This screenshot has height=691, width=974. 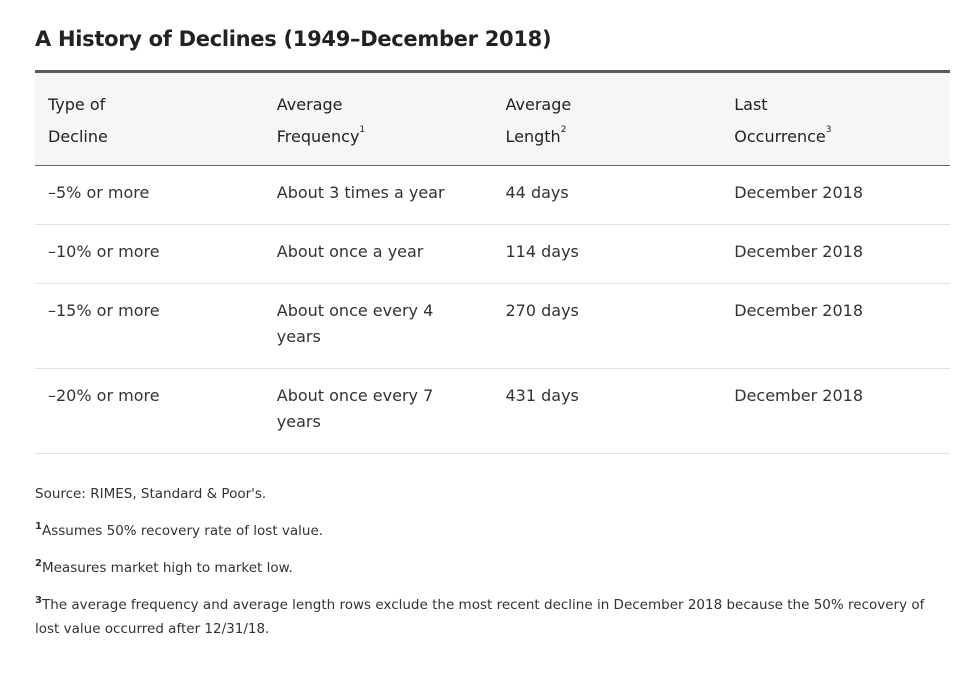 I want to click on cell-text: About once every 7 years, so click(x=355, y=408).